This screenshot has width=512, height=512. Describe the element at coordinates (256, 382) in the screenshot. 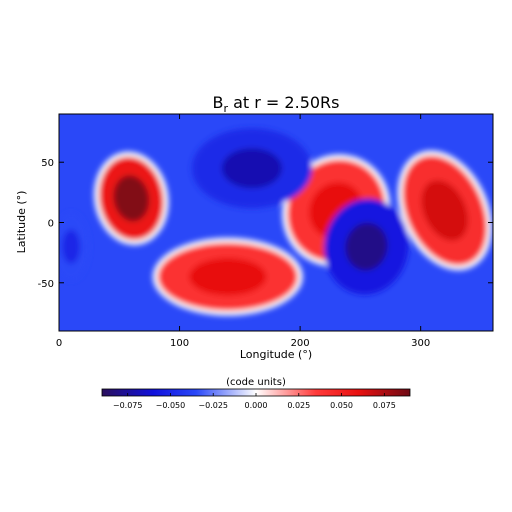

I see `colorbar-label: (code units)` at that location.